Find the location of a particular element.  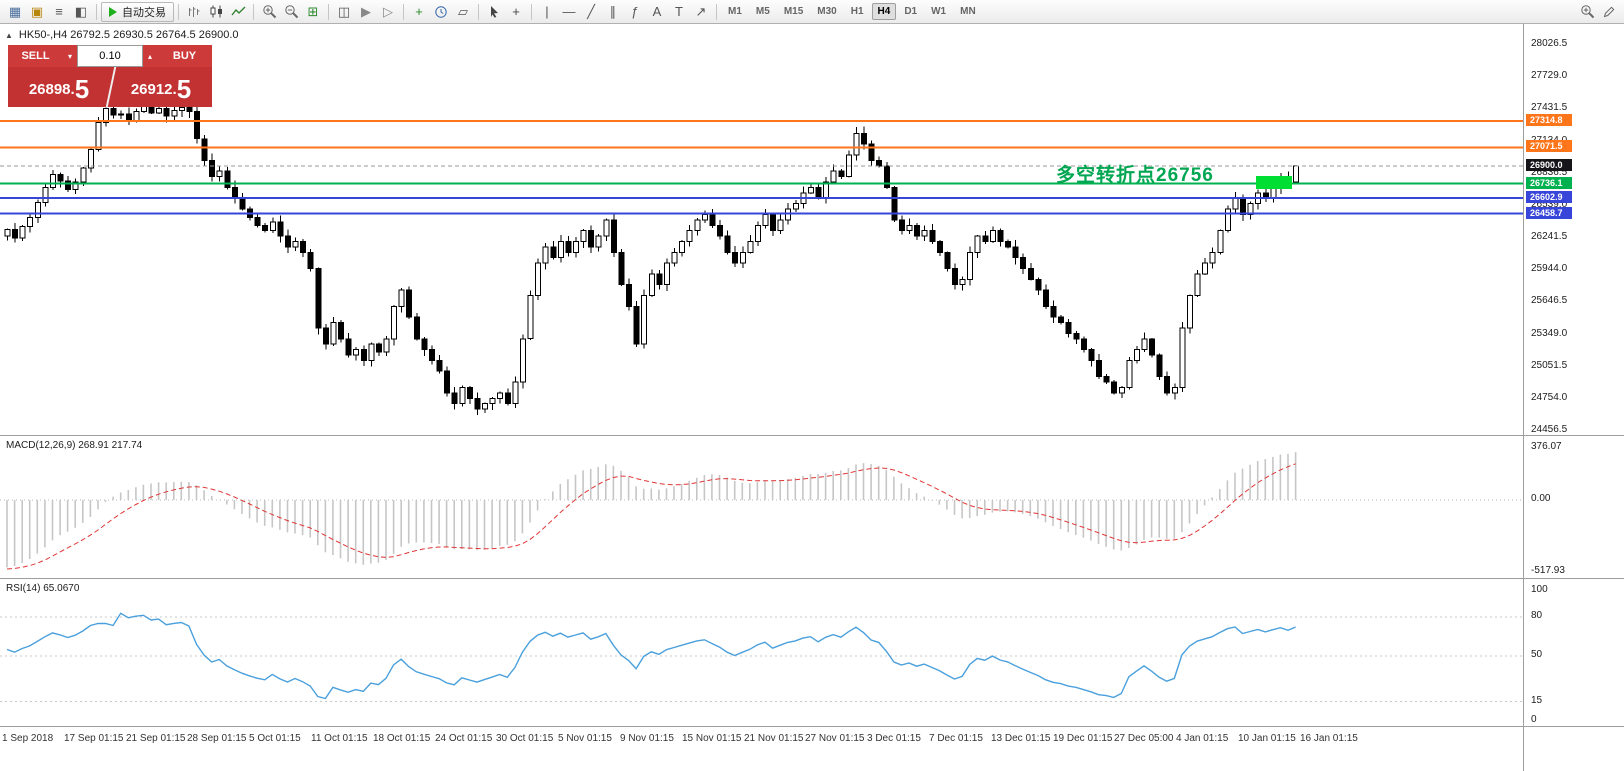

sell-price-big-digit: 5 is located at coordinates (82, 89).